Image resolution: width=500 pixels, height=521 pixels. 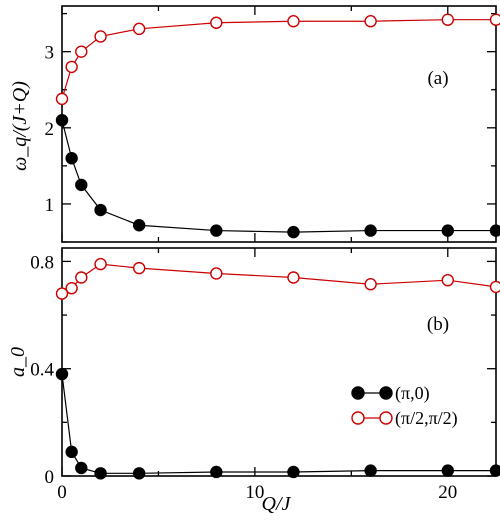 What do you see at coordinates (50, 129) in the screenshot?
I see `y-tick-label: 2` at bounding box center [50, 129].